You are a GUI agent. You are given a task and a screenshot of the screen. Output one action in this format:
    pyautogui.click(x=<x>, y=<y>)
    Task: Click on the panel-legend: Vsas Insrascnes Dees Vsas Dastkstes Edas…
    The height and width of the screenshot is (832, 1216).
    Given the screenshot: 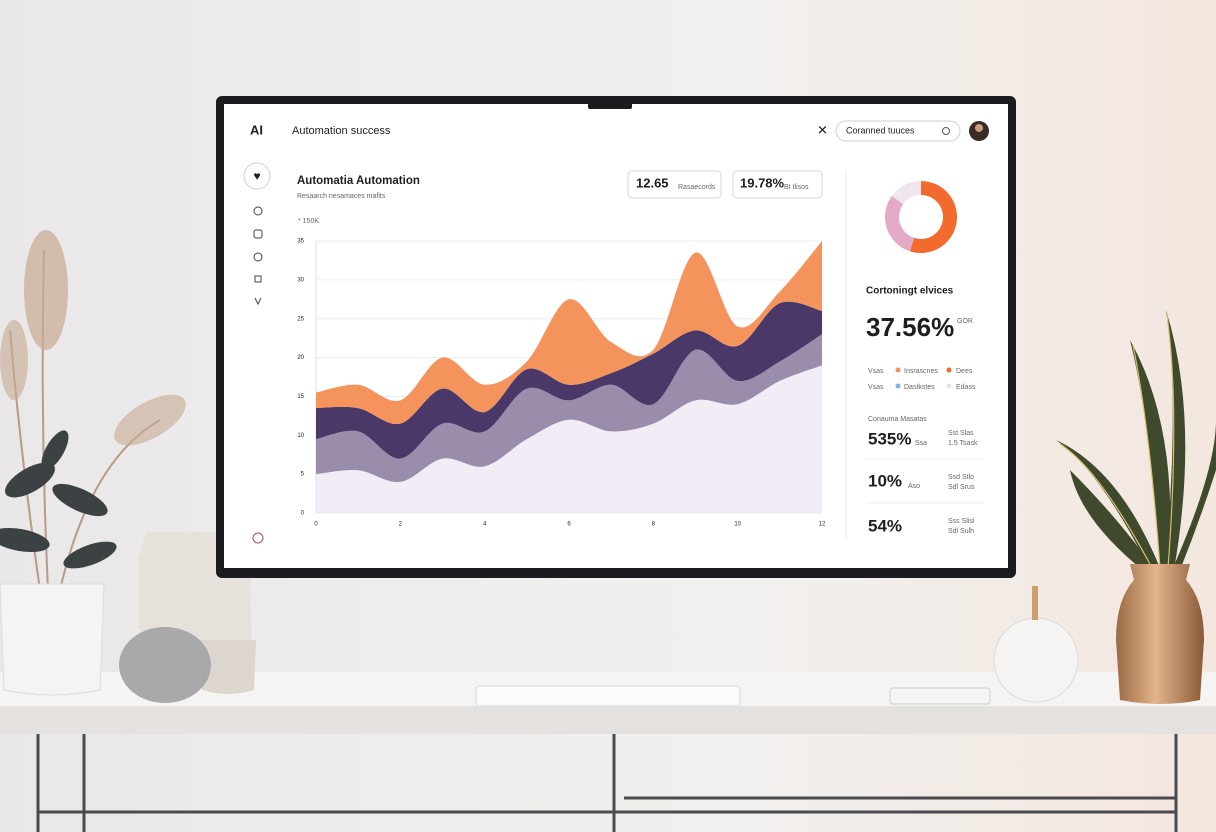 What is the action you would take?
    pyautogui.click(x=922, y=379)
    